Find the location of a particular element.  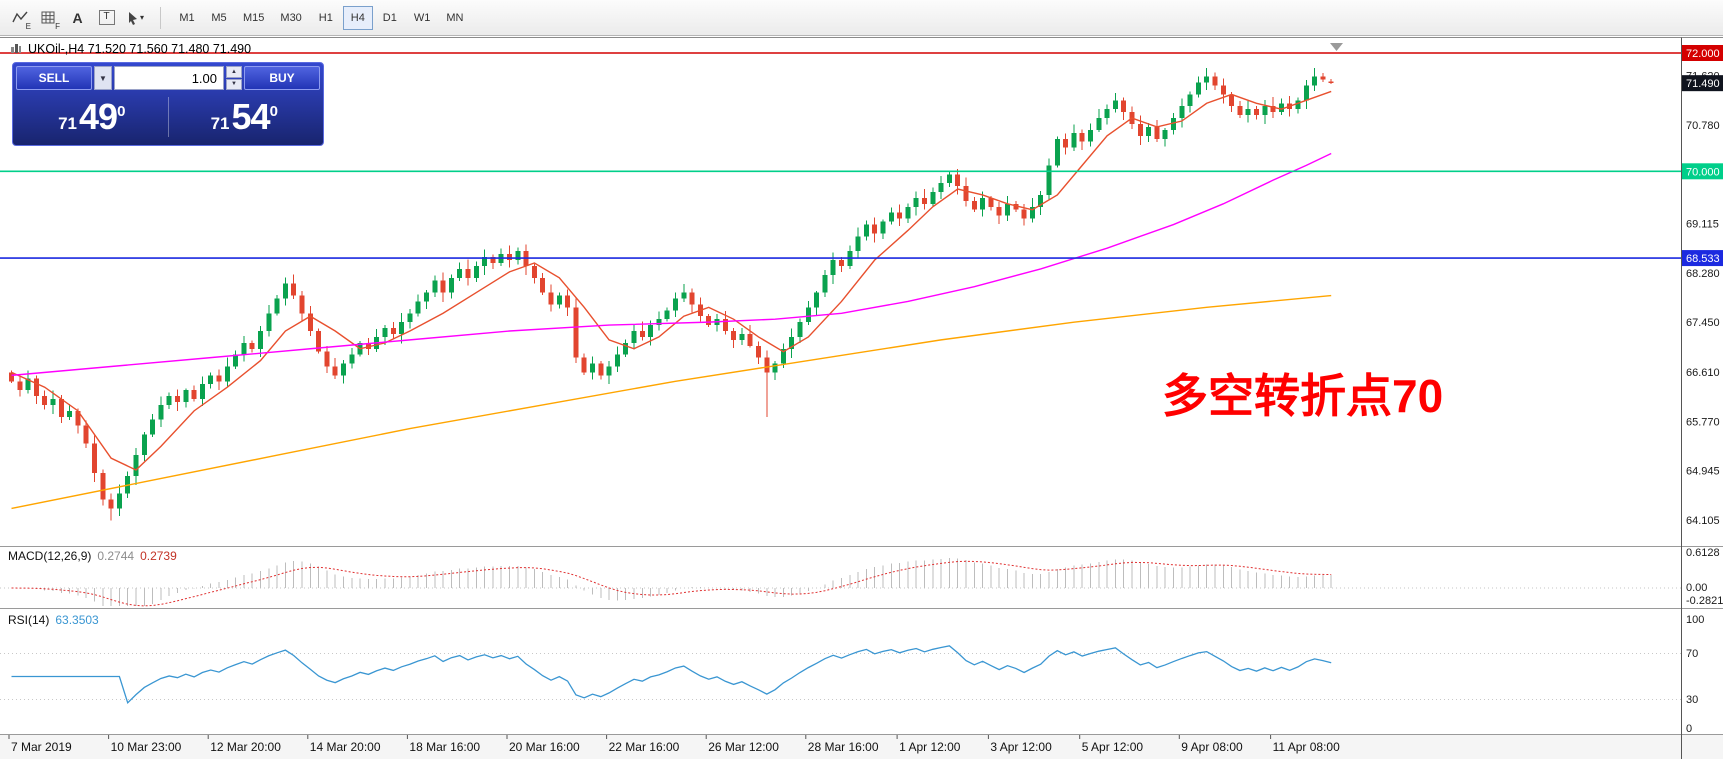

svg-text: 20 Mar 16:00 is located at coordinates (544, 747).